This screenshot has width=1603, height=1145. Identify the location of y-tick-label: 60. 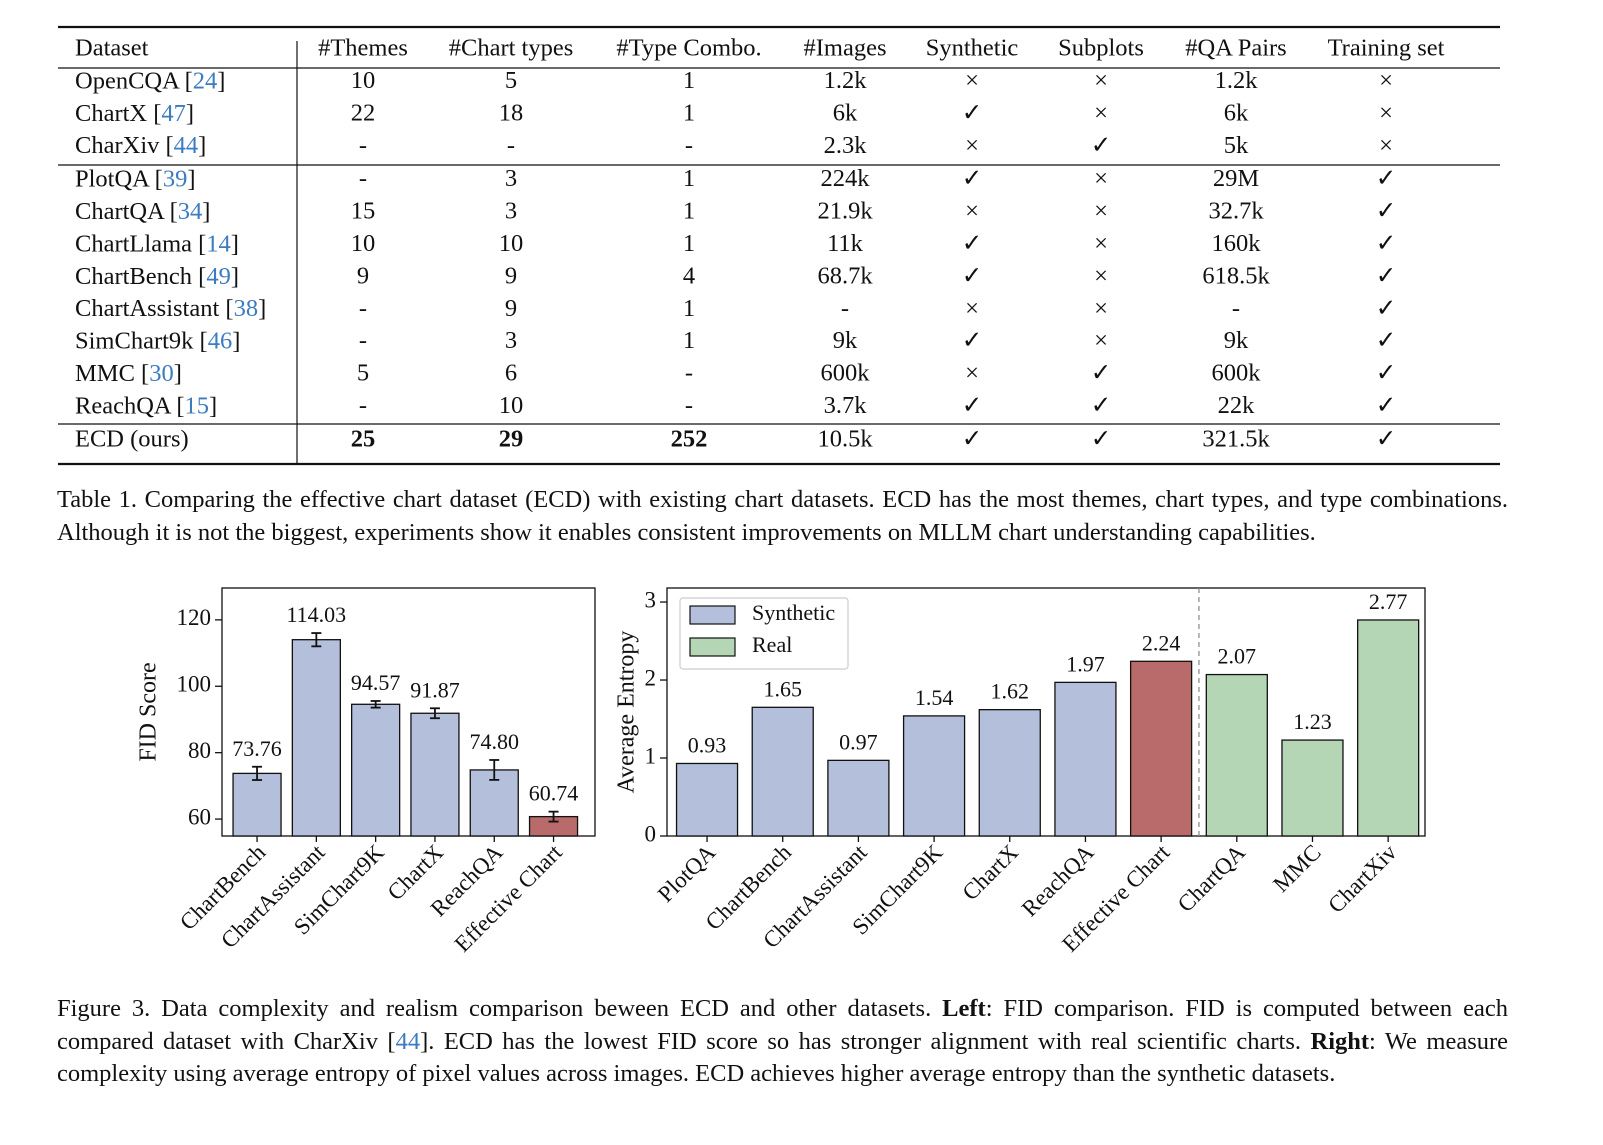
(199, 816).